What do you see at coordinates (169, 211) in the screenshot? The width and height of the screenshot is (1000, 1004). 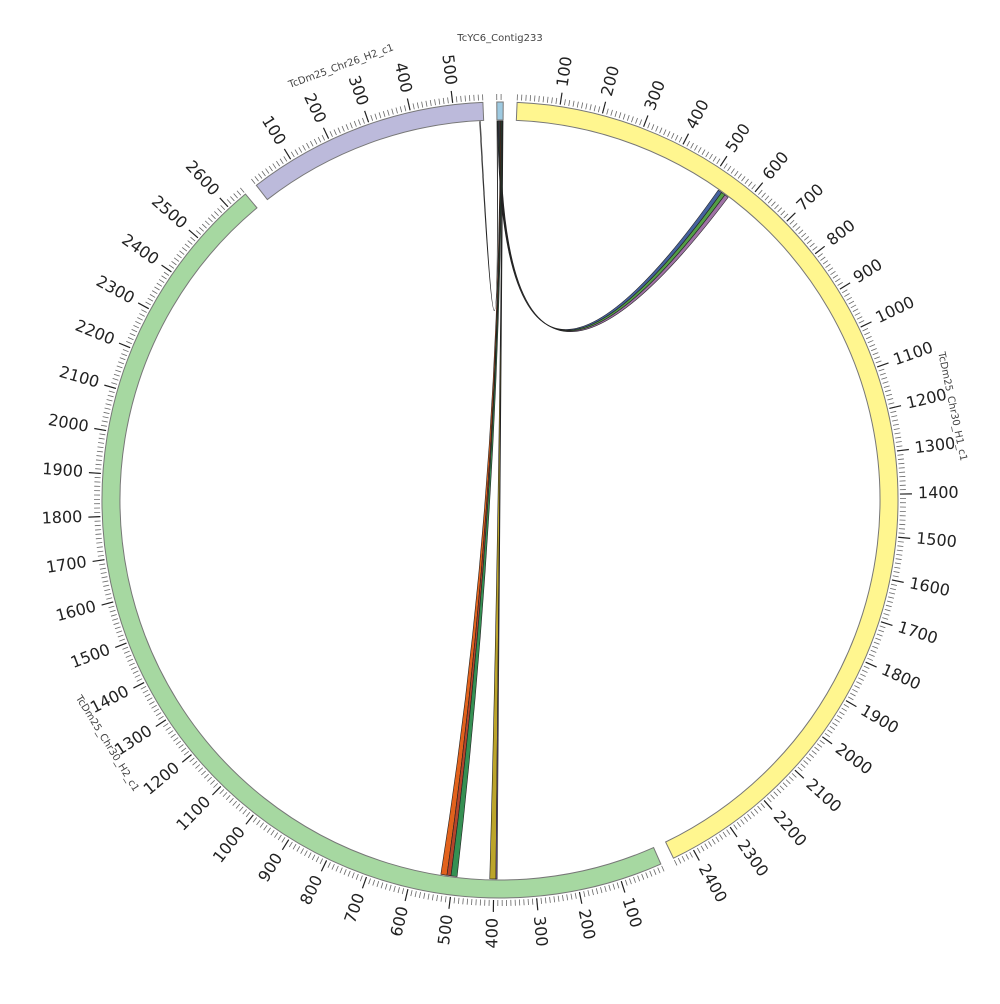 I see `tick-label: 2500` at bounding box center [169, 211].